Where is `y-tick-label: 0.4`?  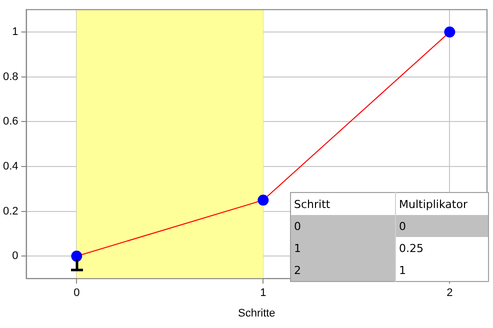
y-tick-label: 0.4 is located at coordinates (10, 166).